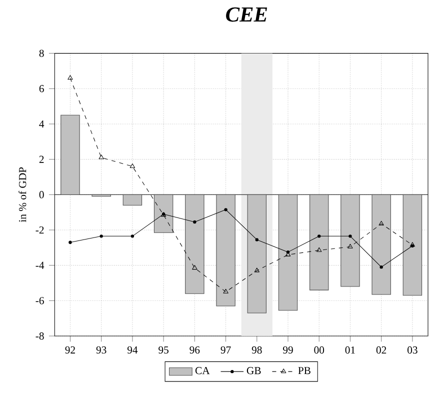 This screenshot has height=403, width=436. What do you see at coordinates (350, 350) in the screenshot?
I see `x-tick-label: 01` at bounding box center [350, 350].